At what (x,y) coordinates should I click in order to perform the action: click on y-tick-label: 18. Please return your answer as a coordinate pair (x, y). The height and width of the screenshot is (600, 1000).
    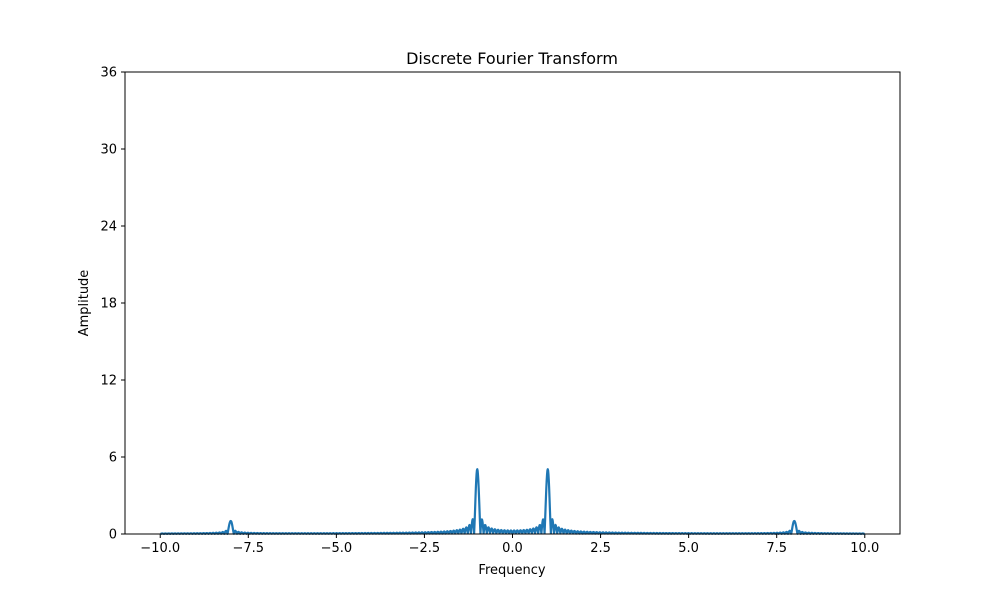
    Looking at the image, I should click on (108, 304).